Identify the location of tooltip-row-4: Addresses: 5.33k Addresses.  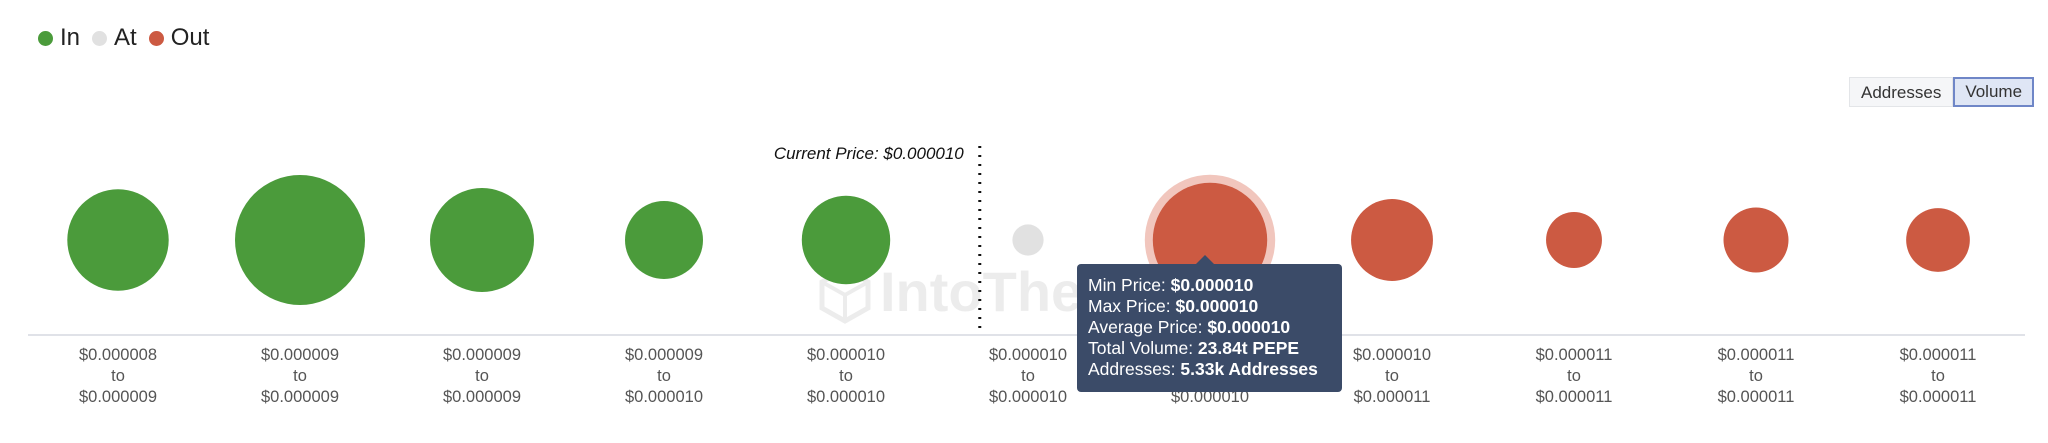
(1209, 369).